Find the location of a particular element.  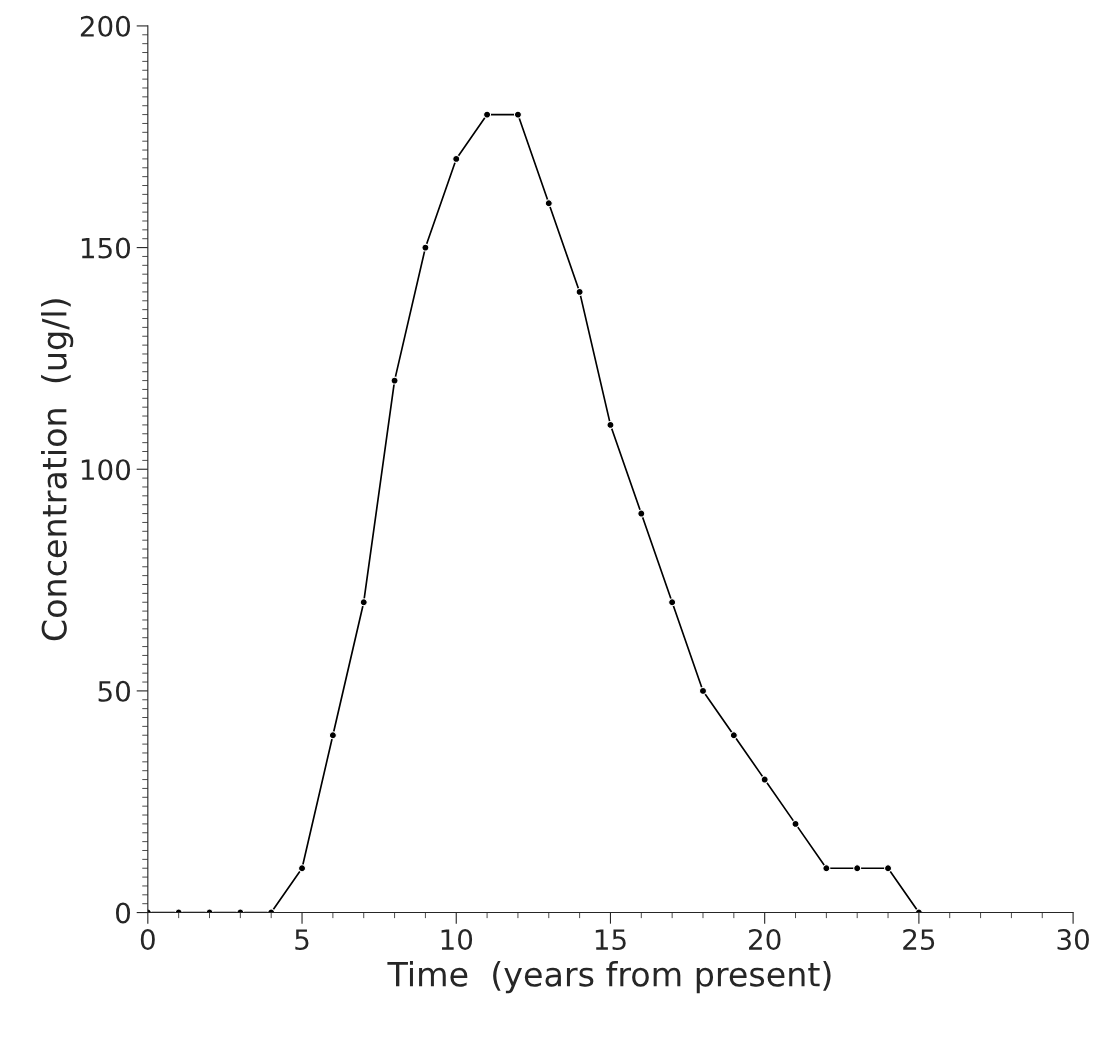

y-tick-label: 50 is located at coordinates (114, 691).